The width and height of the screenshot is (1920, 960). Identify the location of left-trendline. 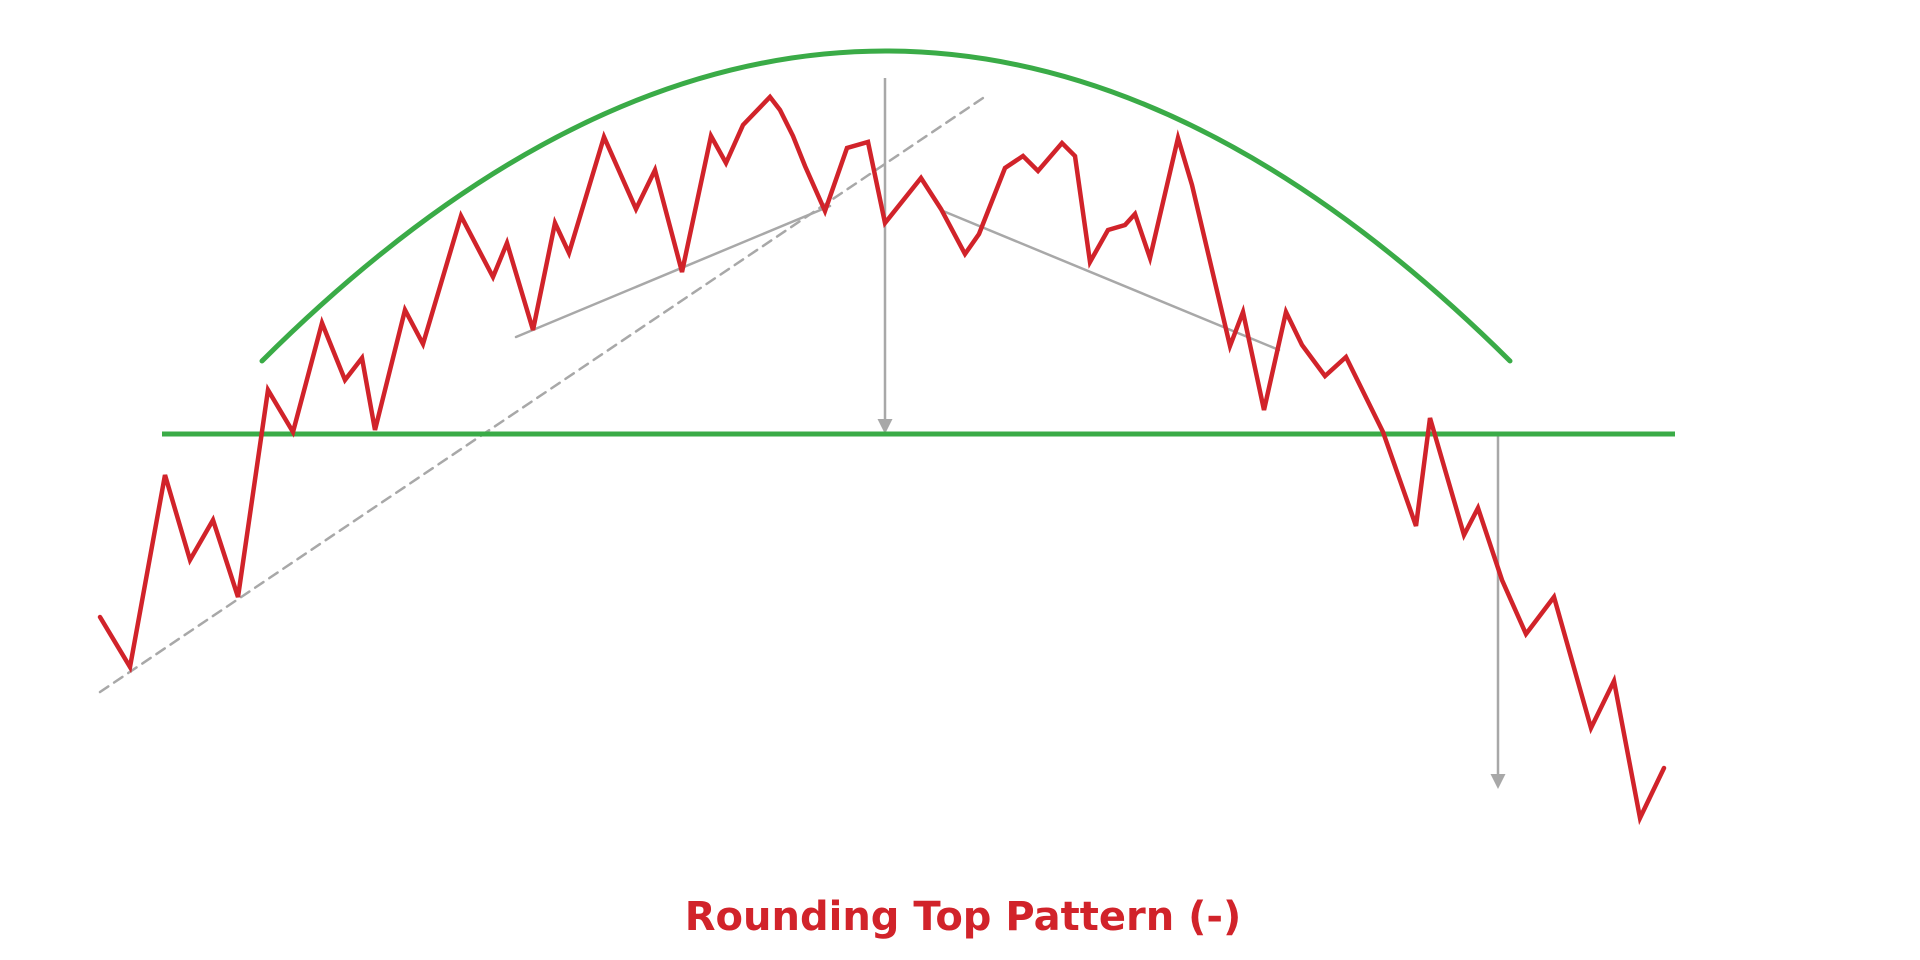
(673, 271).